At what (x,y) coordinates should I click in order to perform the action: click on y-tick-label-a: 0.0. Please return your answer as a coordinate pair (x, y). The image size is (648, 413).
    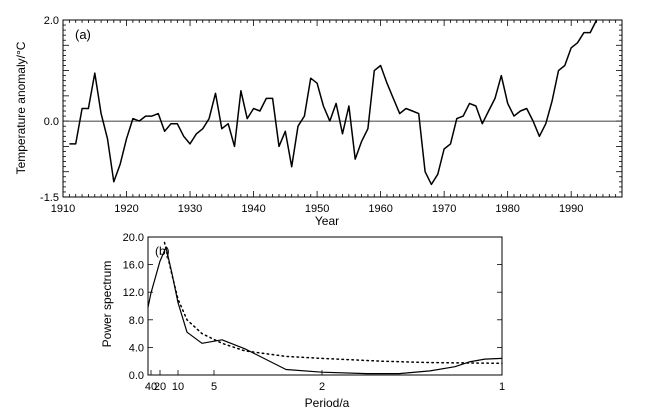
    Looking at the image, I should click on (51, 122).